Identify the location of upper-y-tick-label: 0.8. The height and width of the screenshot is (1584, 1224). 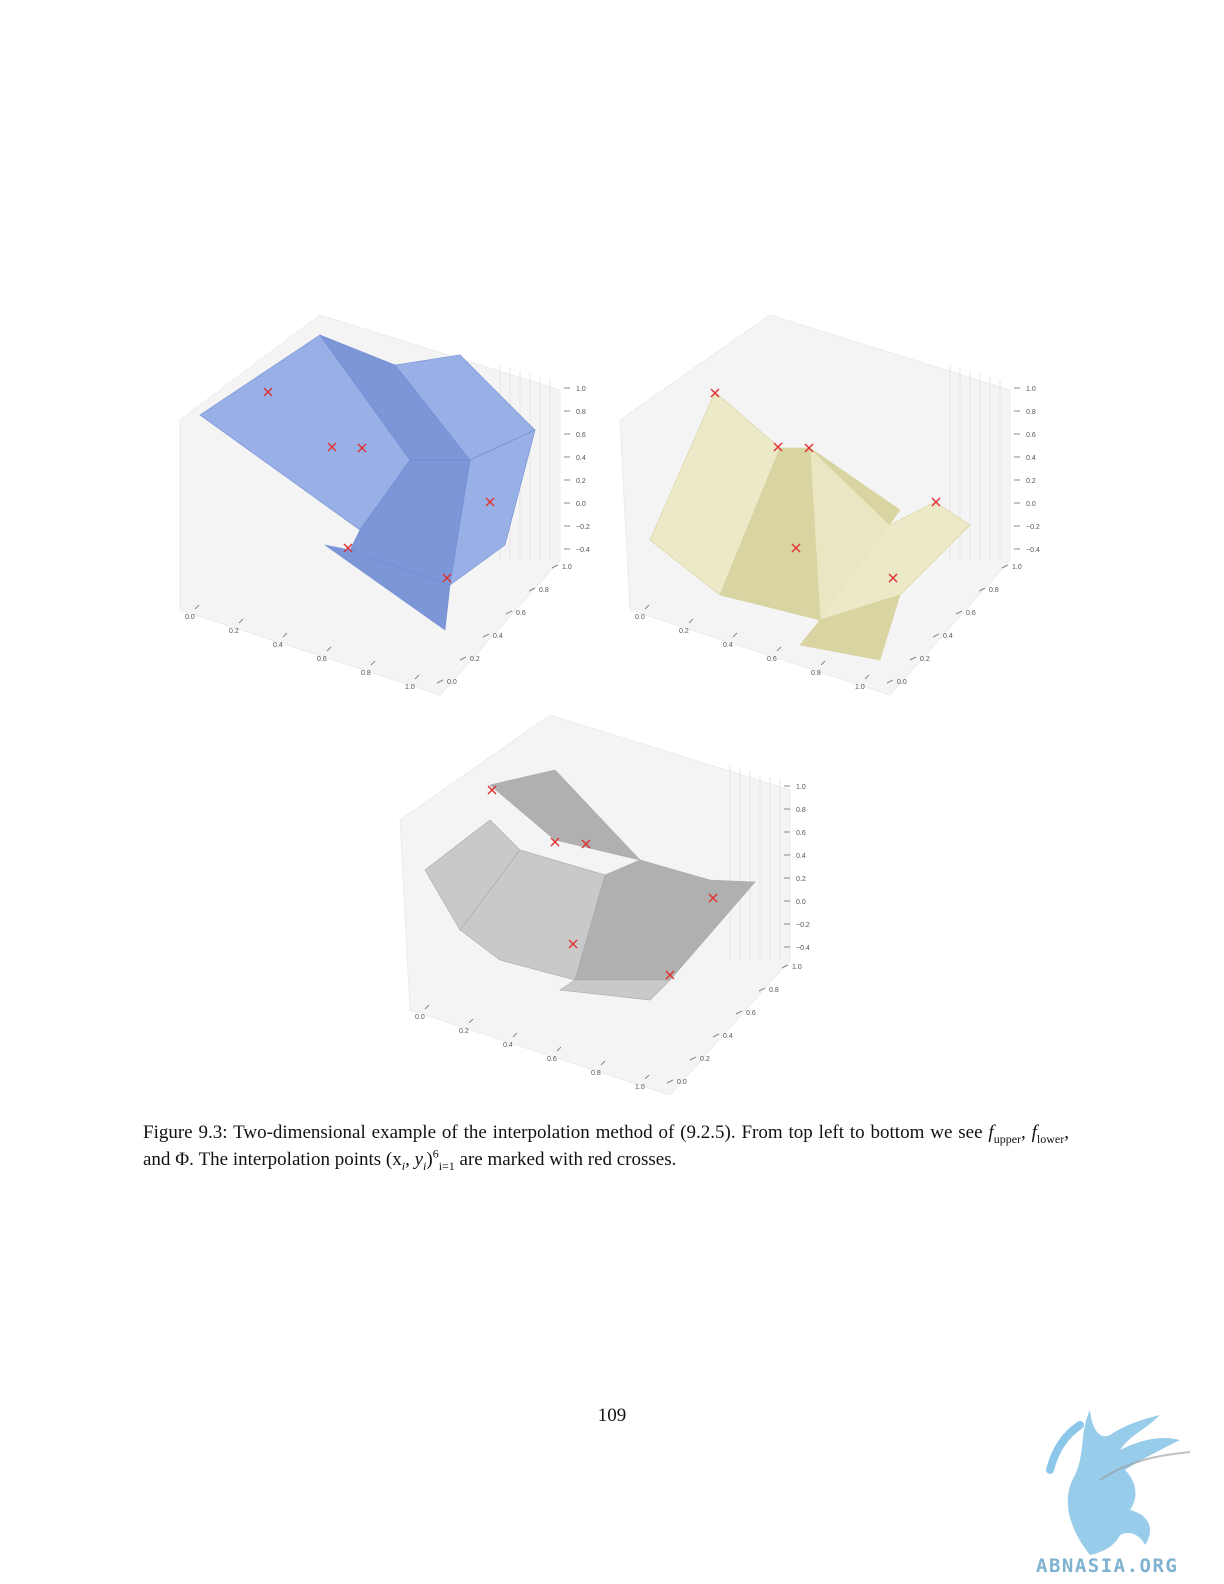
(544, 590).